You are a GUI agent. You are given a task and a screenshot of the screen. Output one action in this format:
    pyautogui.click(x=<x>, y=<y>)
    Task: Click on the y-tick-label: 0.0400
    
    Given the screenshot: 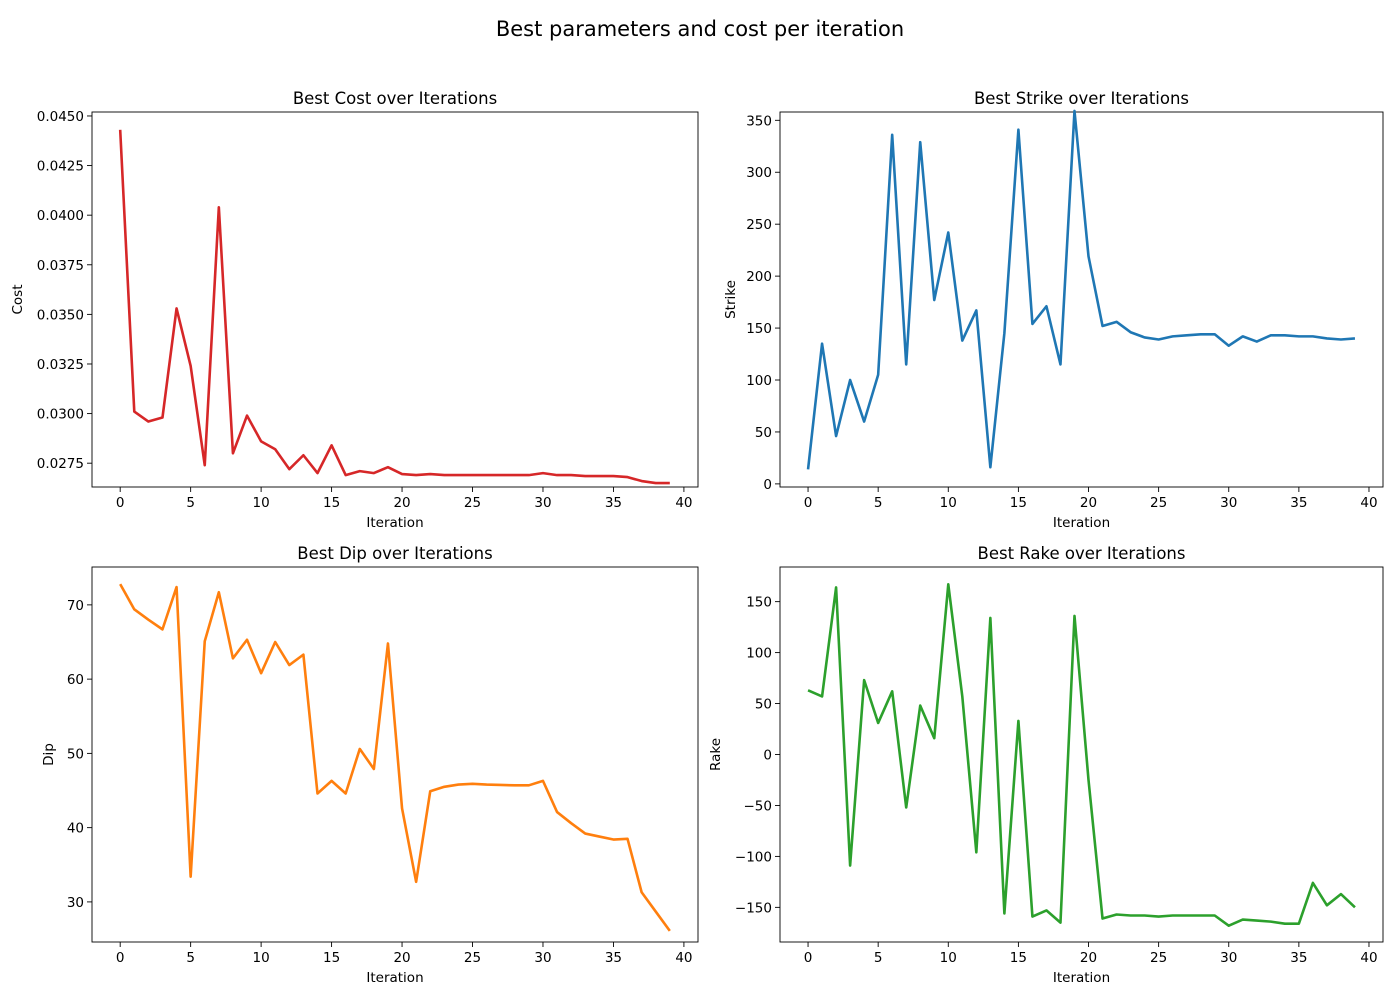 What is the action you would take?
    pyautogui.click(x=60, y=216)
    